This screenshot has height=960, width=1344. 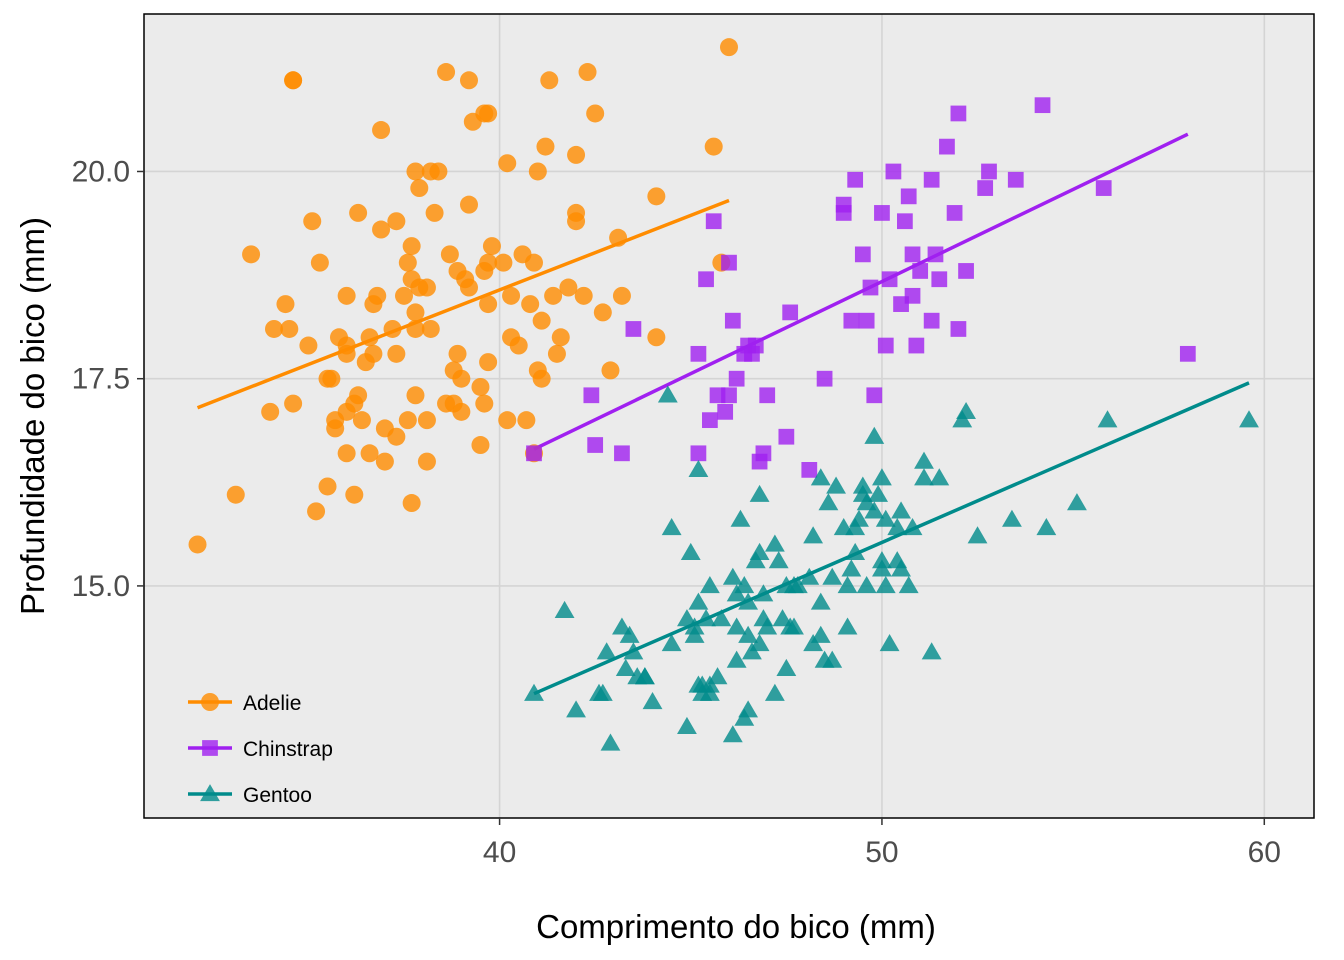 I want to click on x-axis-title: Comprimento do bico (mm), so click(x=736, y=926).